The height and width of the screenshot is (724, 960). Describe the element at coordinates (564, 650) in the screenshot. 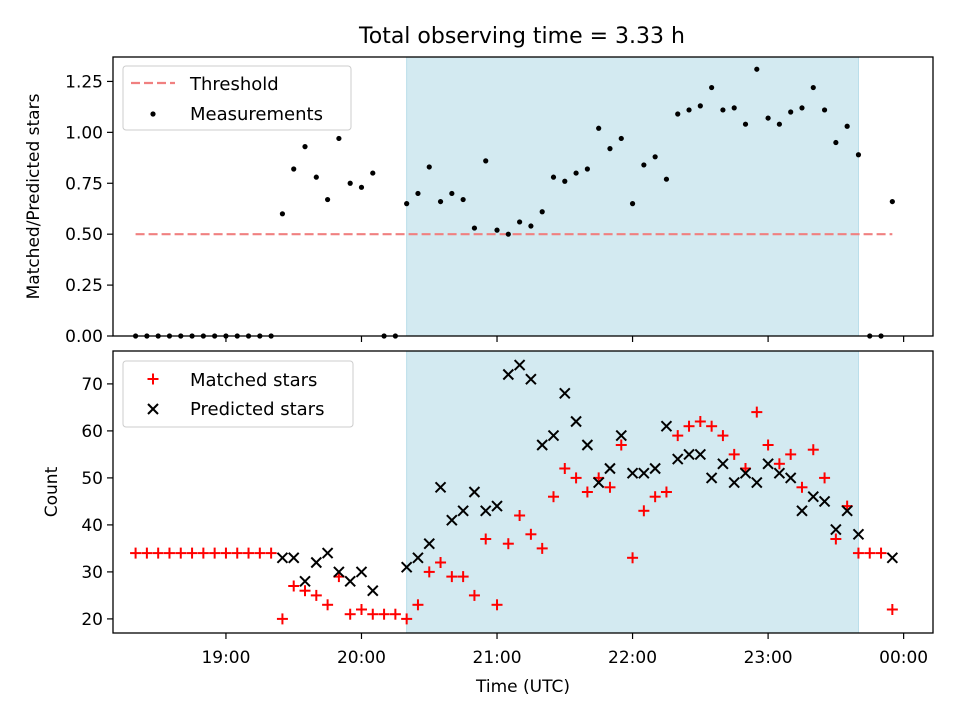

I see `bottom-x-axis: 19:00 20:00 21:00 22:00 23:00 00:00` at that location.